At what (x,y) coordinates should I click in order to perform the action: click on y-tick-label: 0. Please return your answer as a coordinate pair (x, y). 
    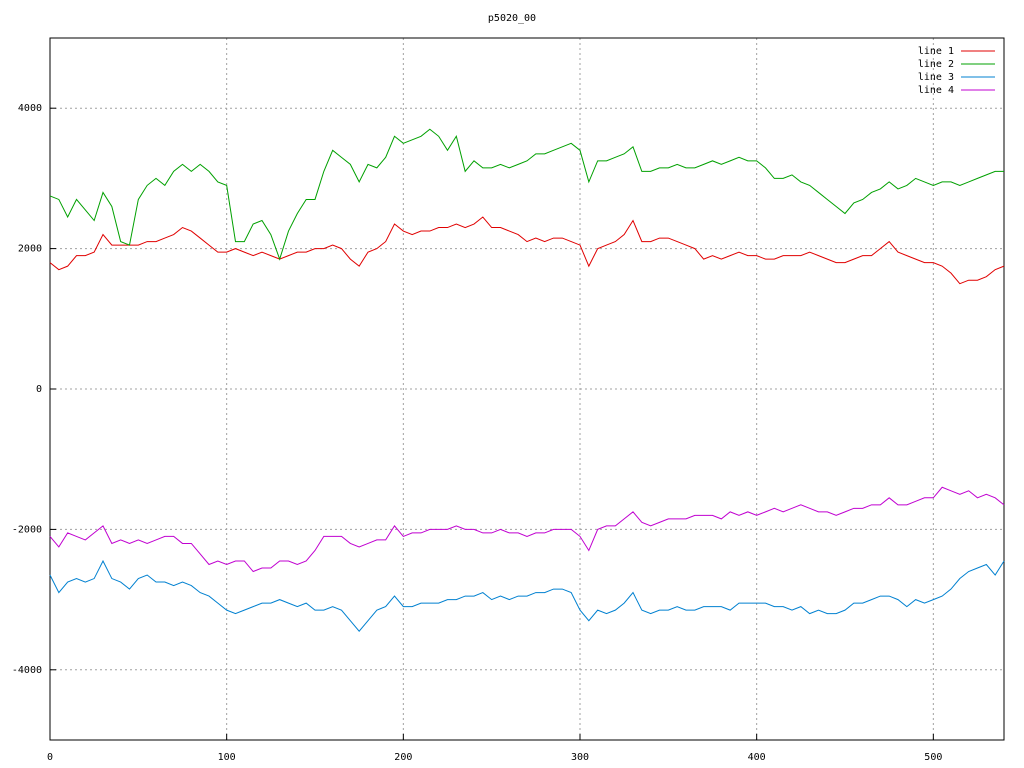
    Looking at the image, I should click on (39, 389).